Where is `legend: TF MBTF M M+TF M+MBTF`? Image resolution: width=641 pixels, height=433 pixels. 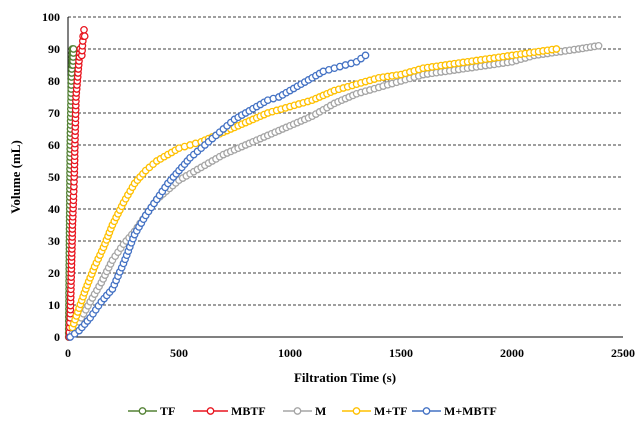
legend: TF MBTF M M+TF M+MBTF is located at coordinates (312, 411).